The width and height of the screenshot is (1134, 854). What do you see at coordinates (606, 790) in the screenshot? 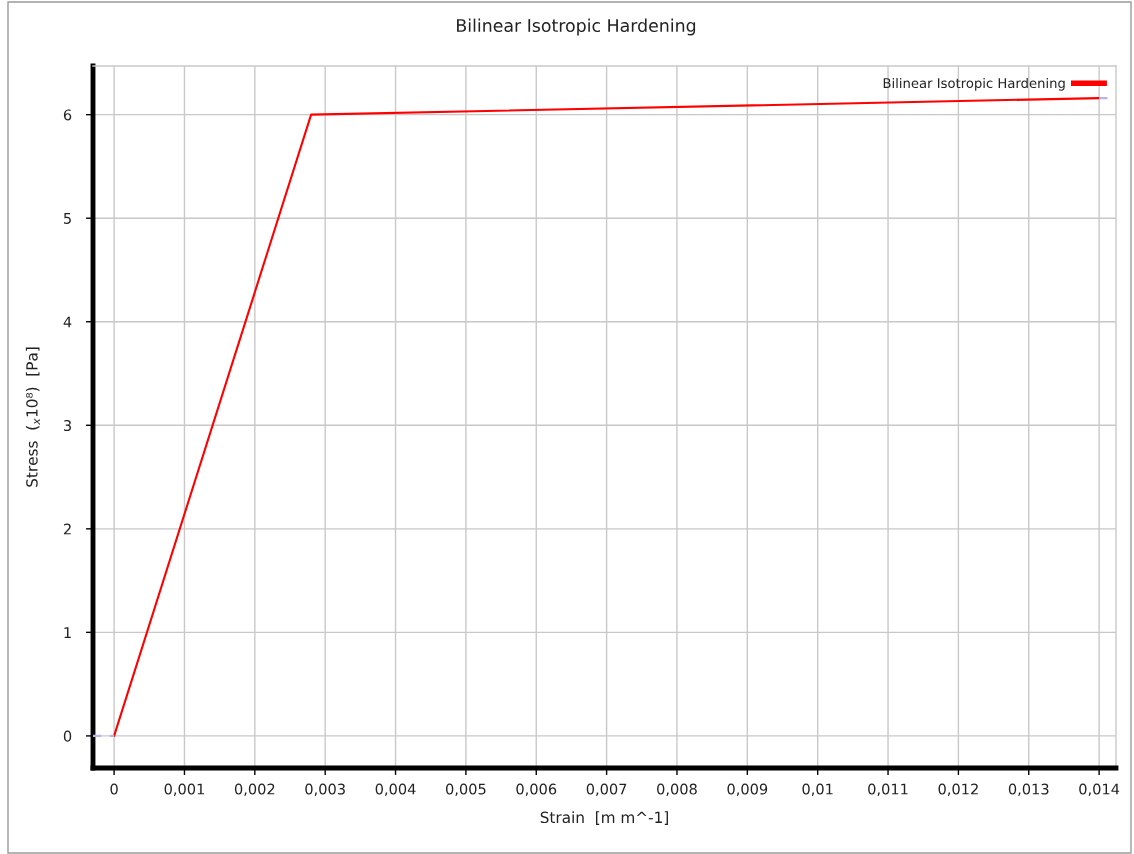
I see `x-tick-label: 0,007` at bounding box center [606, 790].